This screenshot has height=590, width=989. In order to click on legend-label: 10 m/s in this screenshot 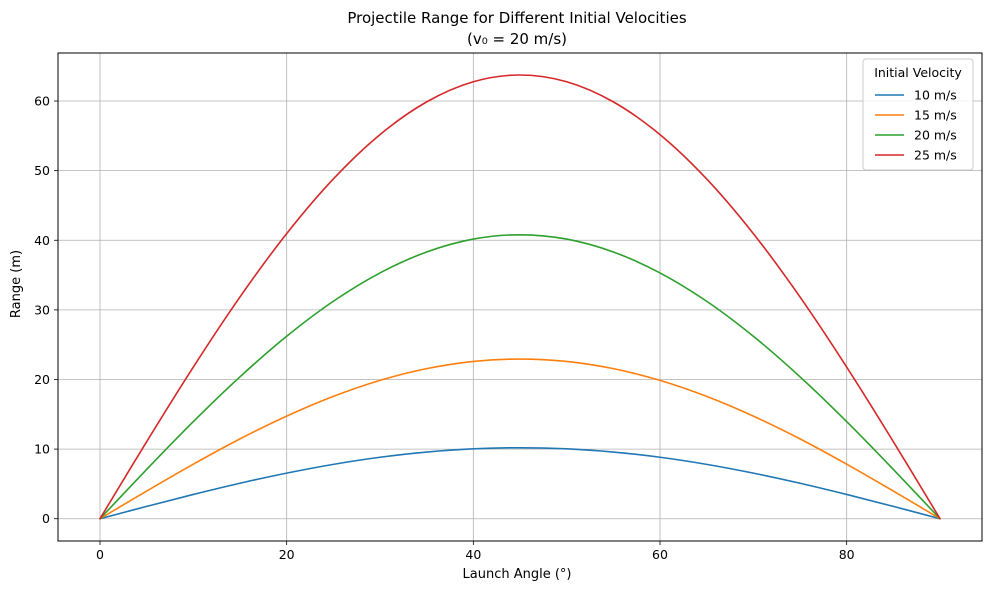, I will do `click(935, 95)`.